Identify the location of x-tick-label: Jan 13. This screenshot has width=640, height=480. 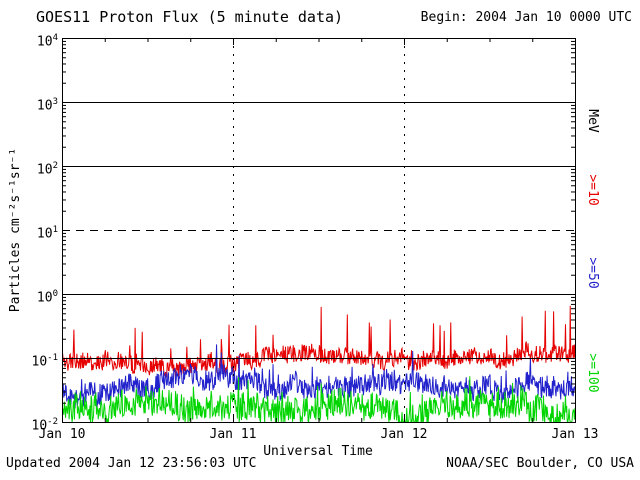
(575, 434).